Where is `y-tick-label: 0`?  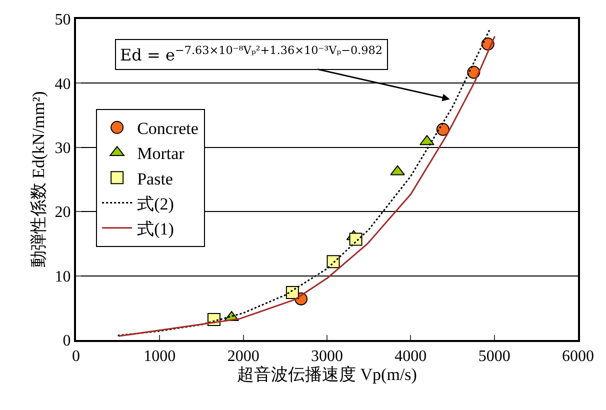
y-tick-label: 0 is located at coordinates (66, 341).